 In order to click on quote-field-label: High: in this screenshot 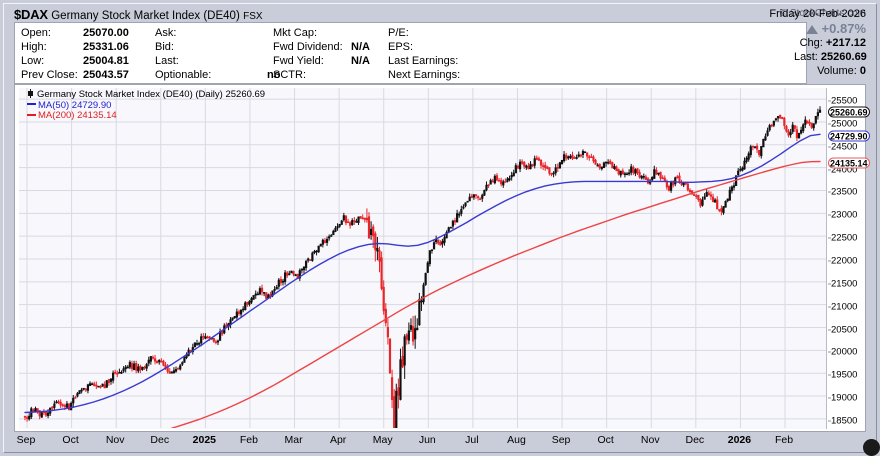, I will do `click(34, 47)`.